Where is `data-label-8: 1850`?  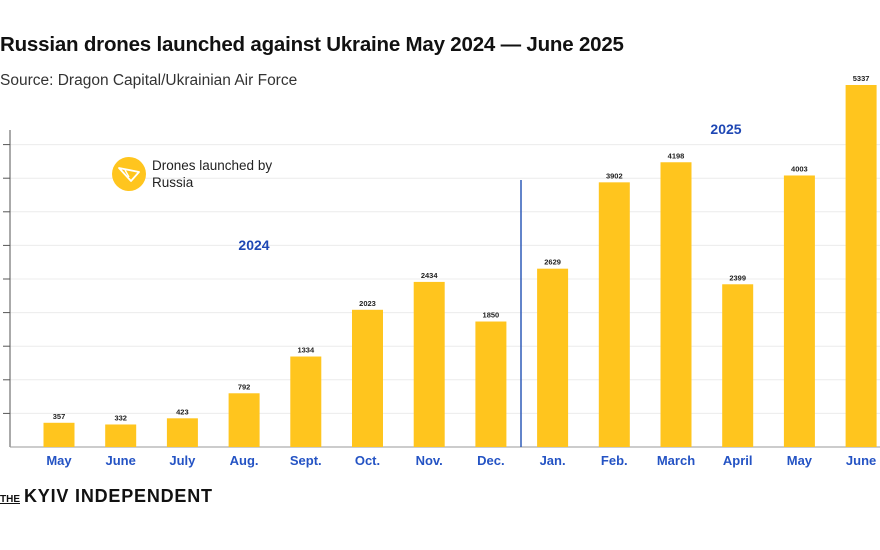 data-label-8: 1850 is located at coordinates (491, 315).